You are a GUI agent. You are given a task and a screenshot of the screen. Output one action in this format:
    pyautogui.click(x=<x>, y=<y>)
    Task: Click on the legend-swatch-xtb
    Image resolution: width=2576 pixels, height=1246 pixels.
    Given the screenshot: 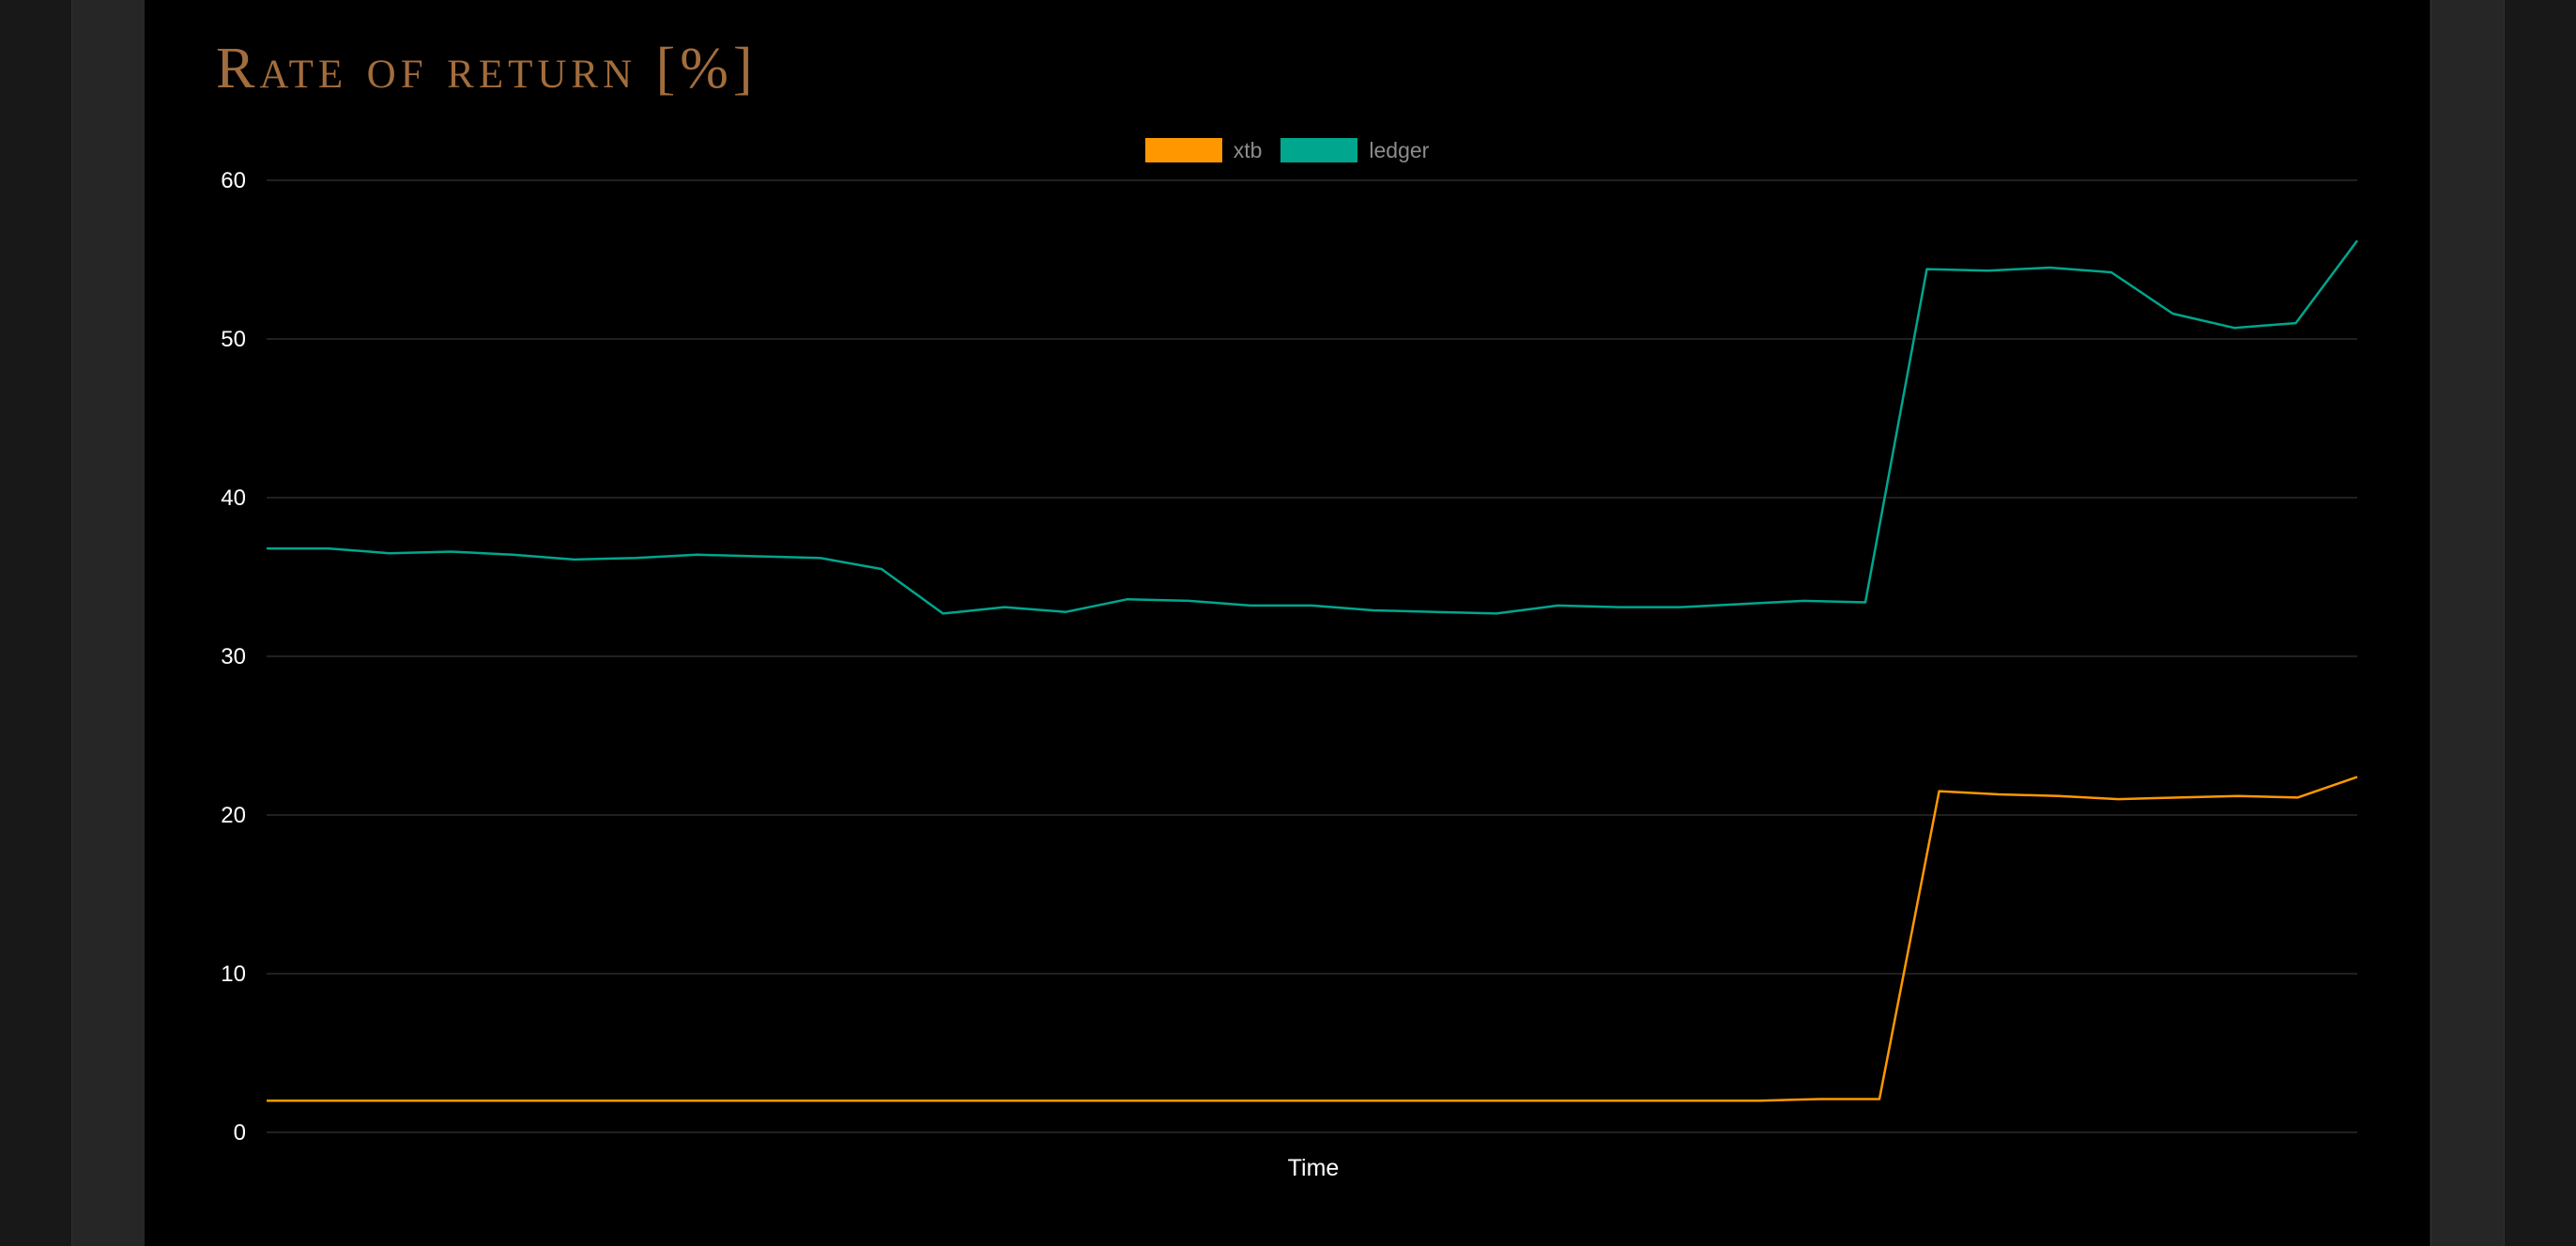 What is the action you would take?
    pyautogui.click(x=1183, y=150)
    